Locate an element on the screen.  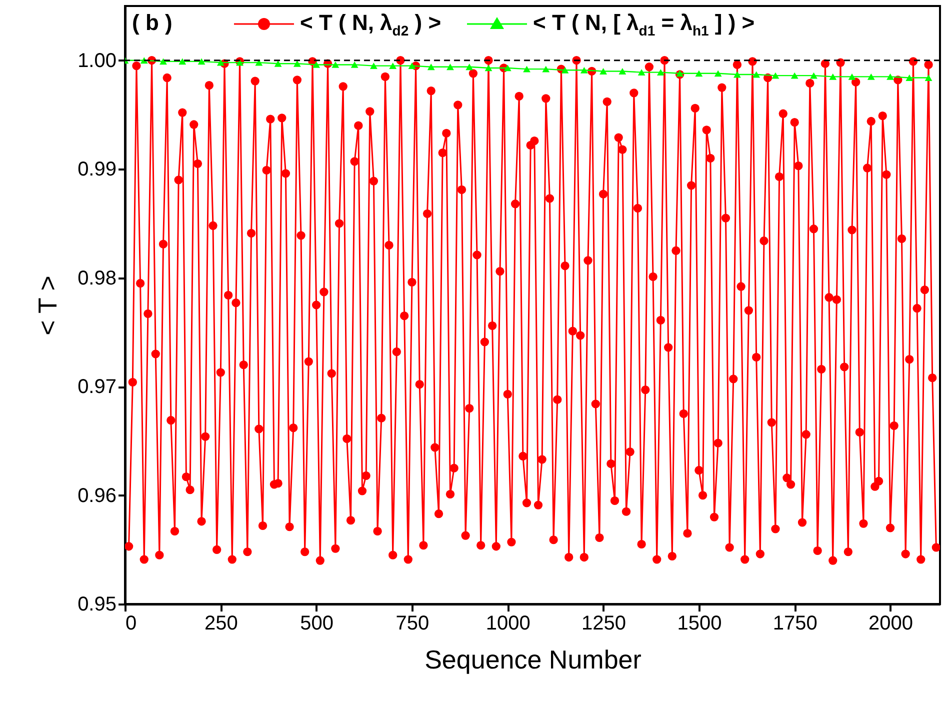
x-tick-label: 0 is located at coordinates (131, 623).